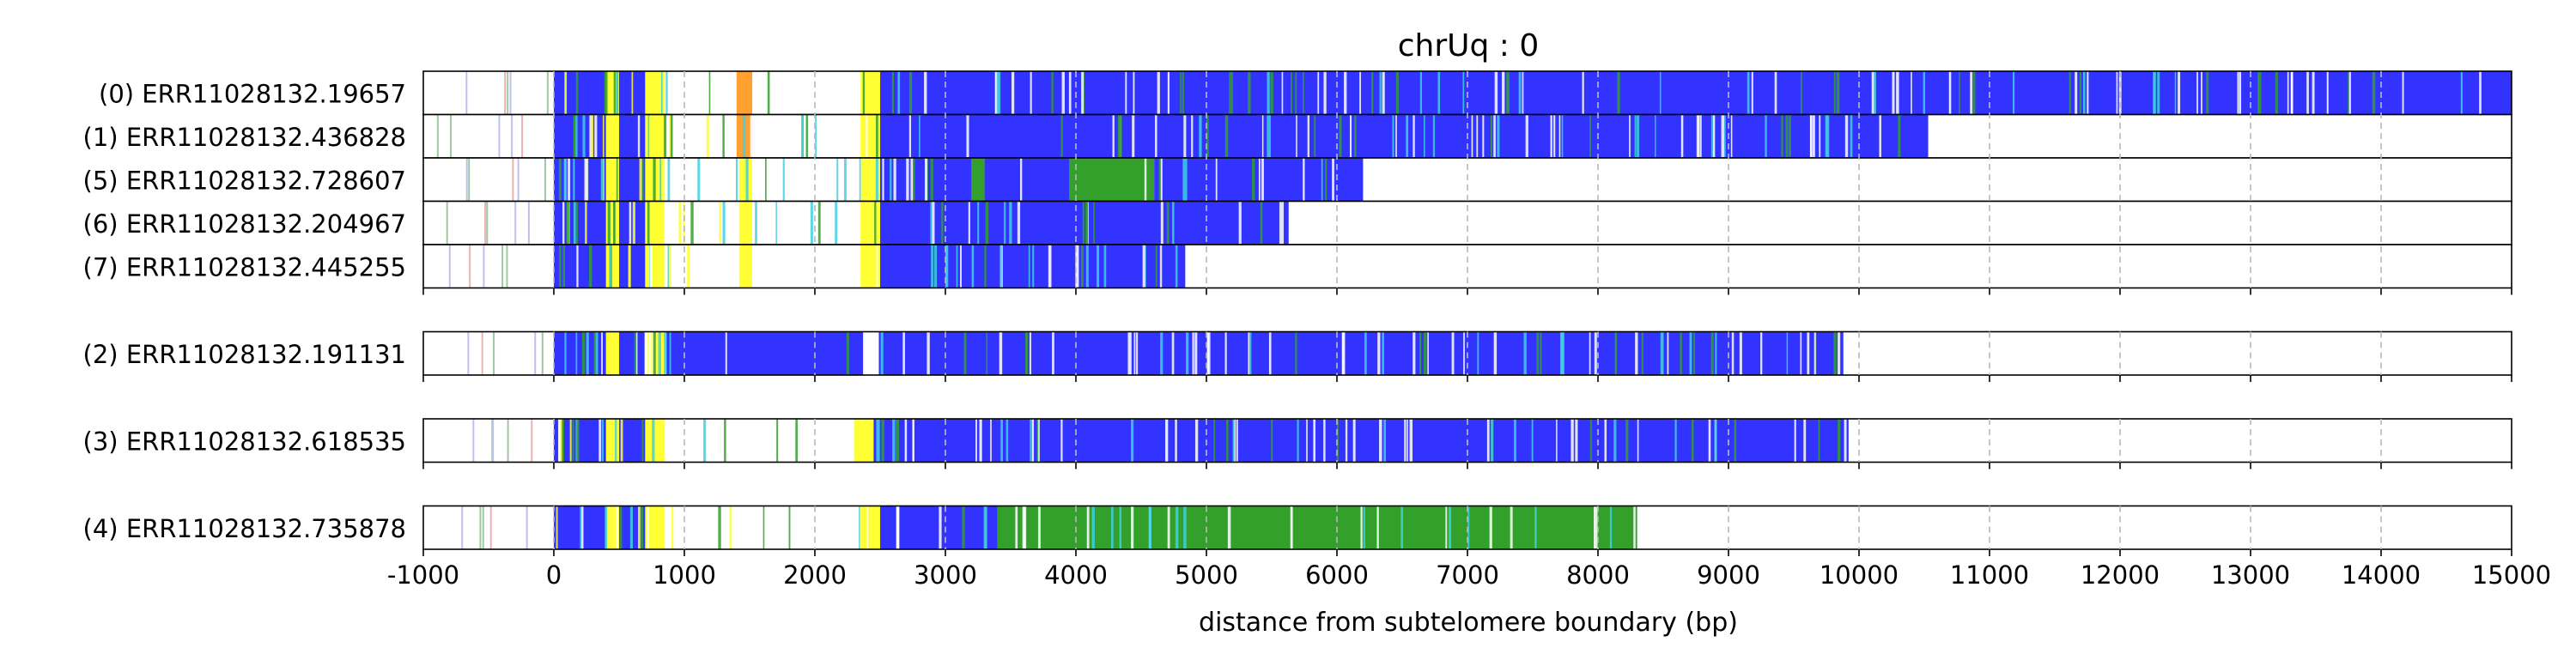  What do you see at coordinates (252, 93) in the screenshot?
I see `read-label: (0) ERR11028132.19657` at bounding box center [252, 93].